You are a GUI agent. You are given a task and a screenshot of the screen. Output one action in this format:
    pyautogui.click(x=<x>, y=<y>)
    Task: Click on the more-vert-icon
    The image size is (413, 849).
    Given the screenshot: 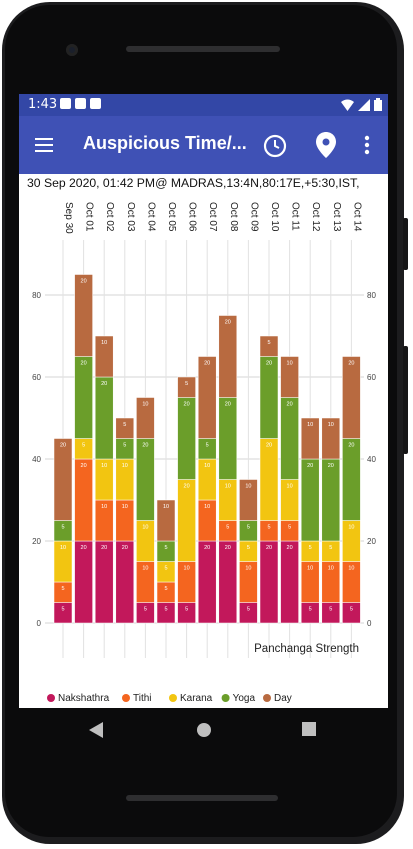 What is the action you would take?
    pyautogui.click(x=367, y=145)
    